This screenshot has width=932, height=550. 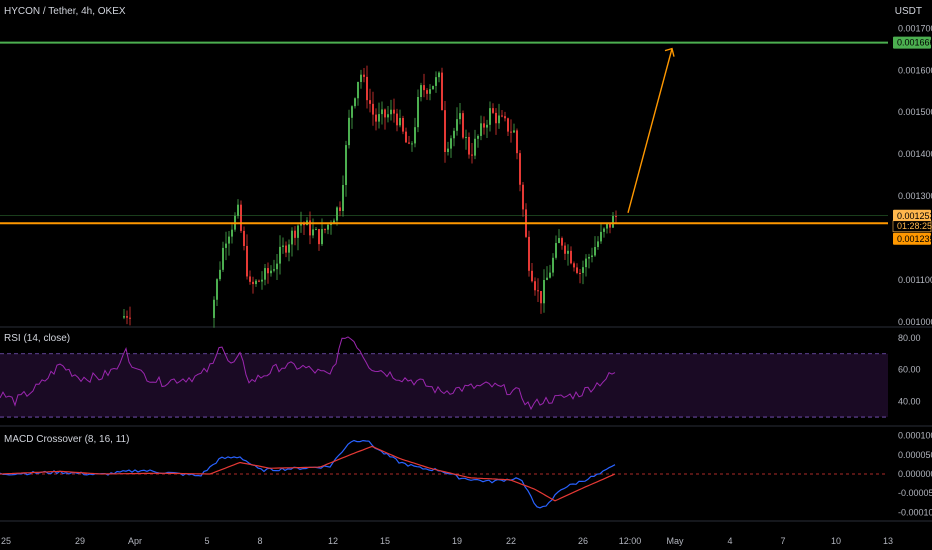 What do you see at coordinates (385, 541) in the screenshot?
I see `time-tick-label: 15` at bounding box center [385, 541].